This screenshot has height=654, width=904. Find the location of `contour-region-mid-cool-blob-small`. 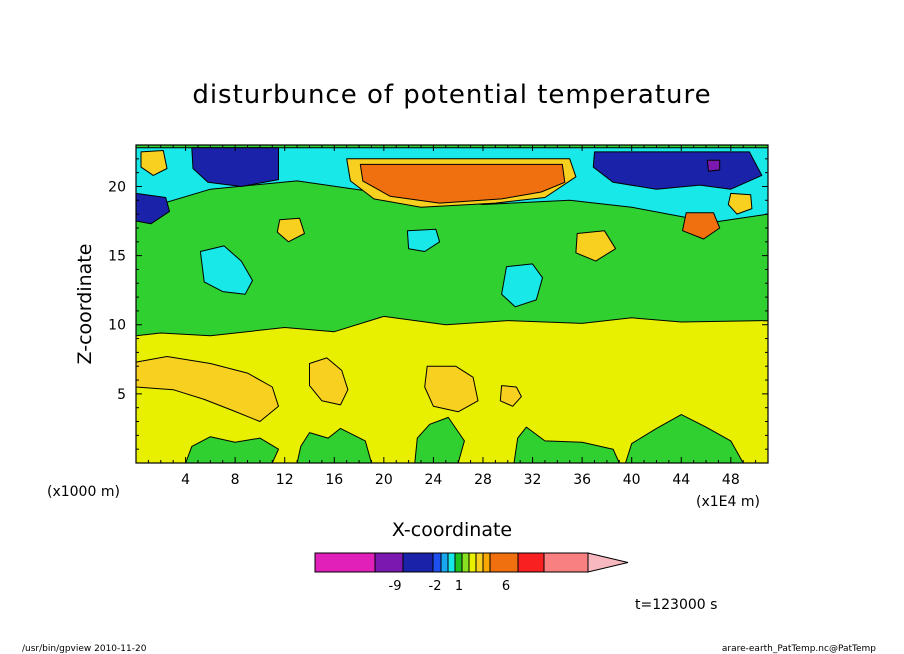

contour-region-mid-cool-blob-small is located at coordinates (423, 240).